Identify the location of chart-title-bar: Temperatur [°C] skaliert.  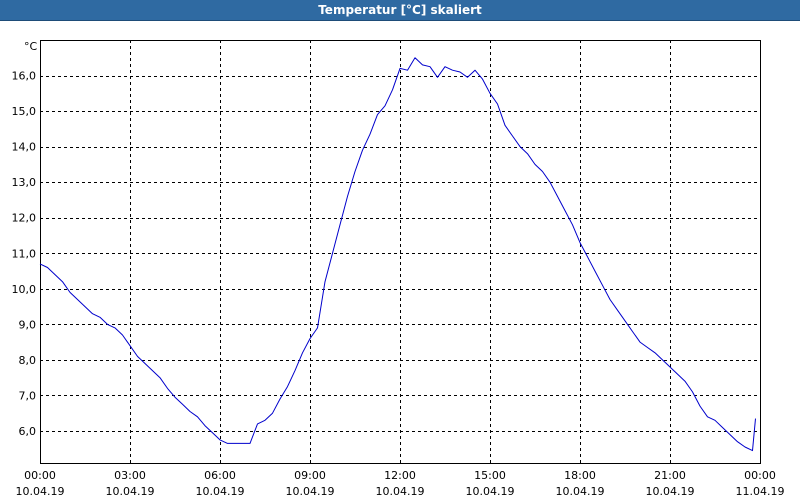
(400, 10).